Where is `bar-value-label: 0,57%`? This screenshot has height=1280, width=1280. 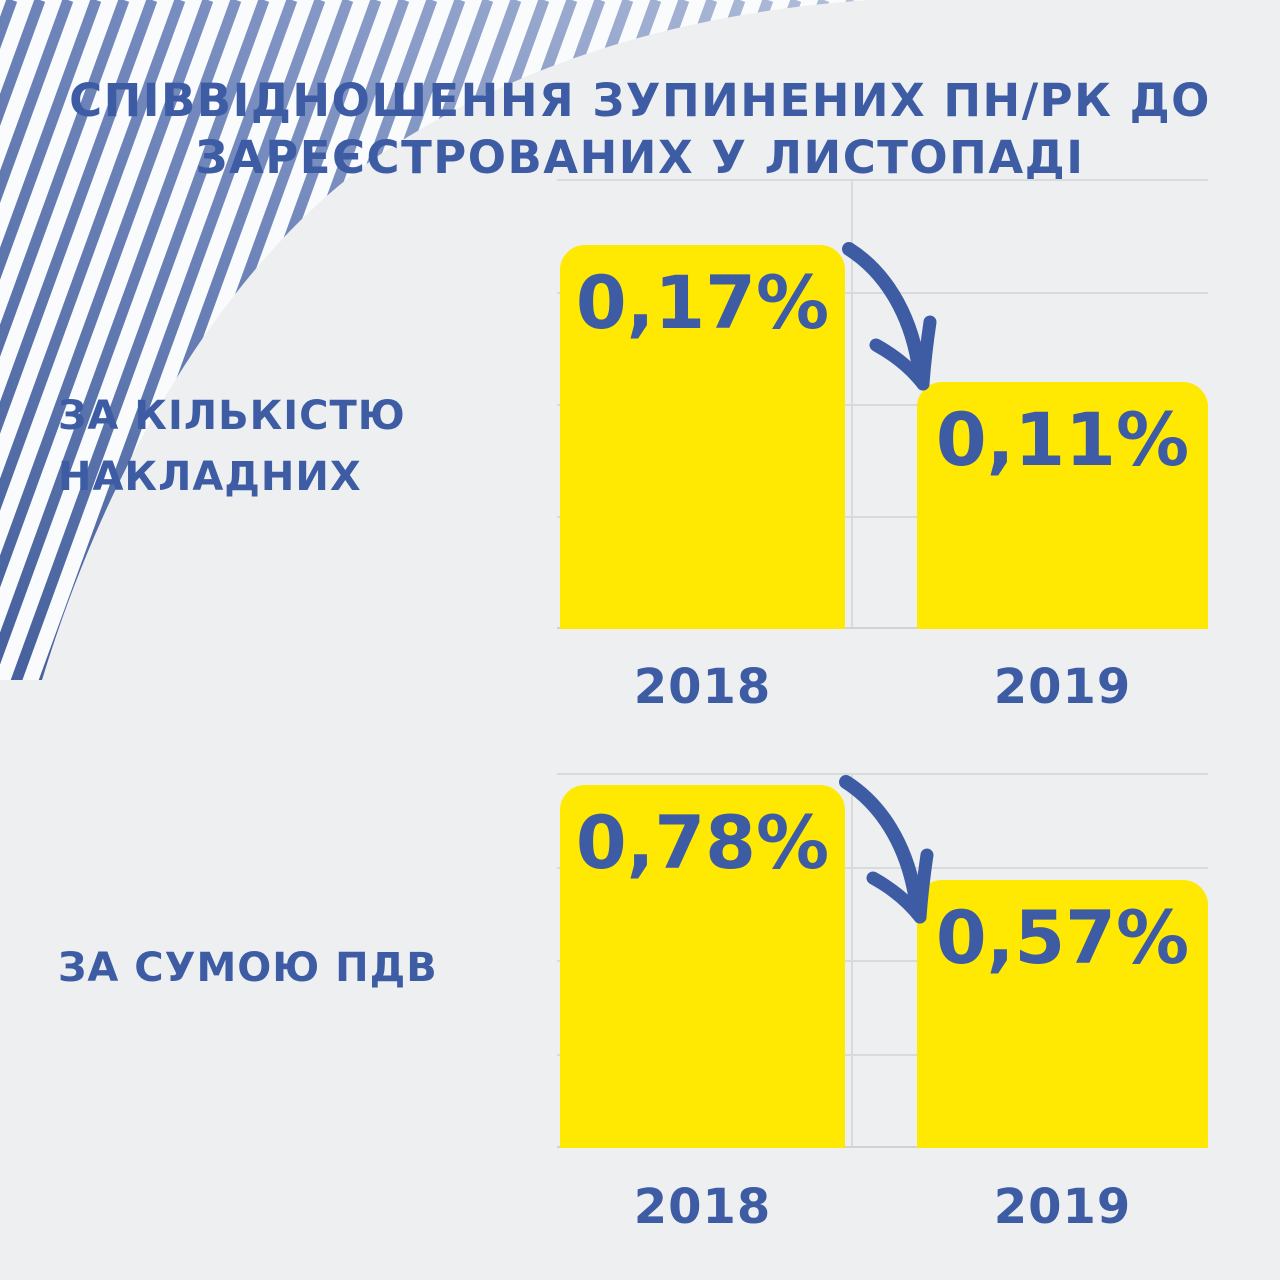
bar-value-label: 0,57% is located at coordinates (1062, 938).